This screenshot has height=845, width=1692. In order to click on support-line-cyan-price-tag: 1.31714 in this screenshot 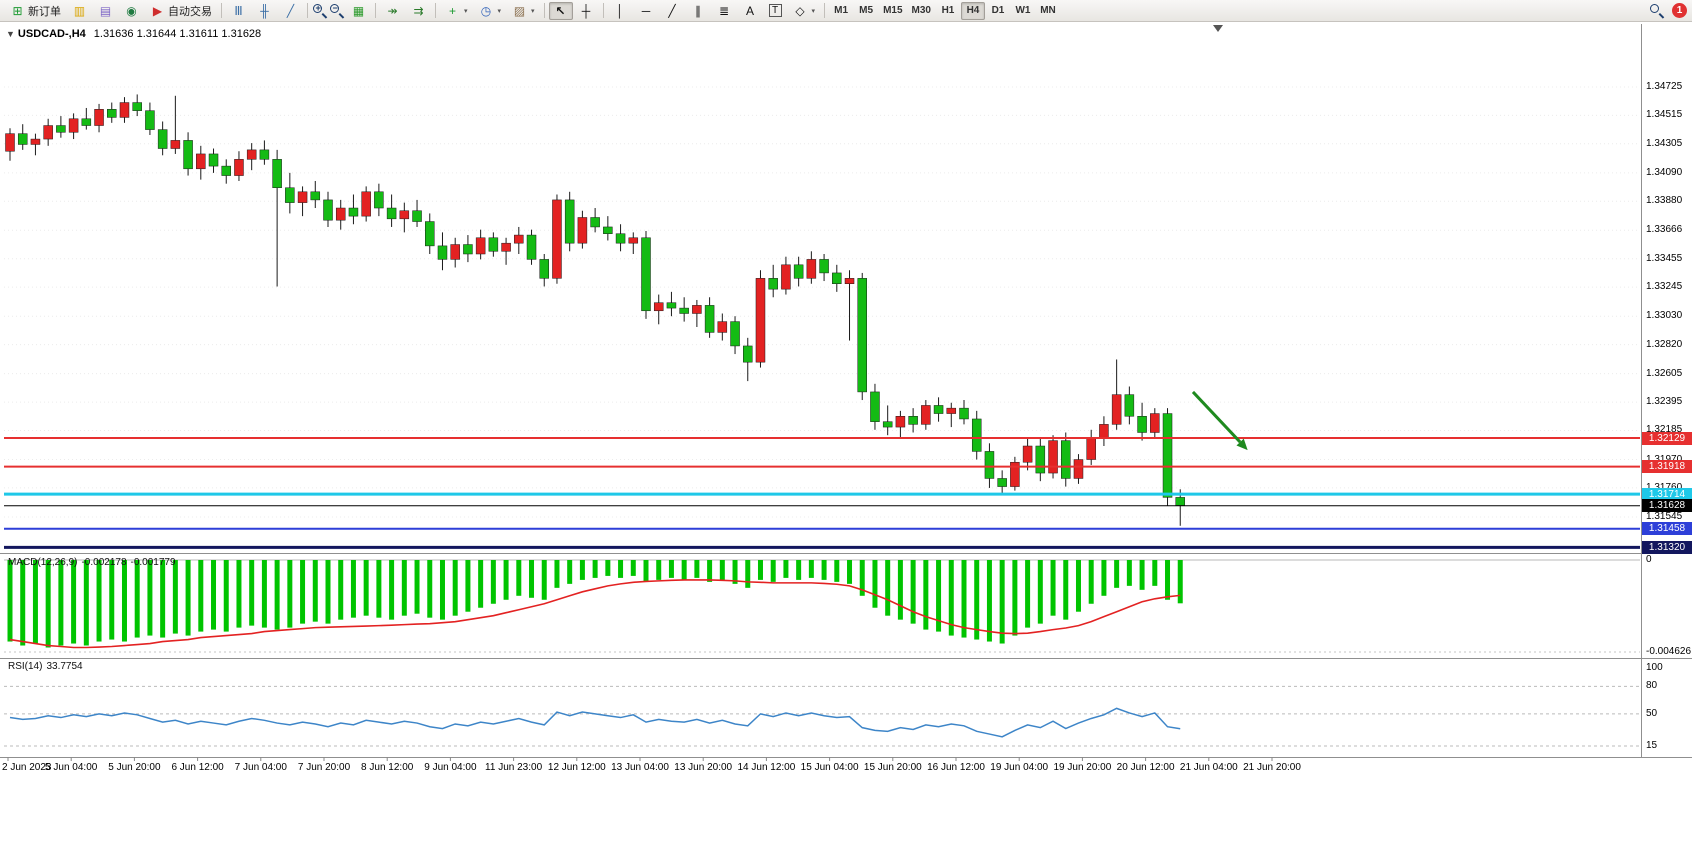, I will do `click(1667, 494)`.